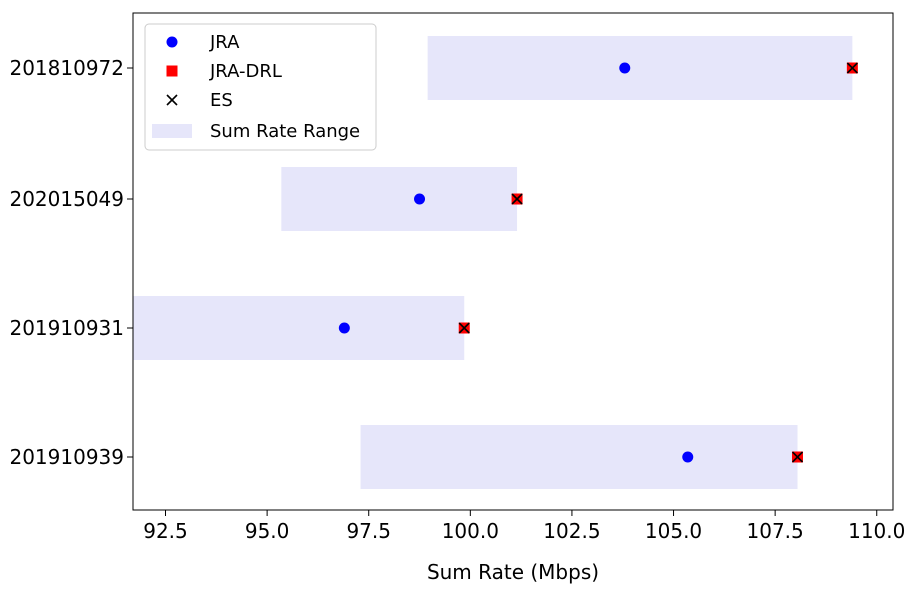  I want to click on x-tick-label: 97.5, so click(368, 531).